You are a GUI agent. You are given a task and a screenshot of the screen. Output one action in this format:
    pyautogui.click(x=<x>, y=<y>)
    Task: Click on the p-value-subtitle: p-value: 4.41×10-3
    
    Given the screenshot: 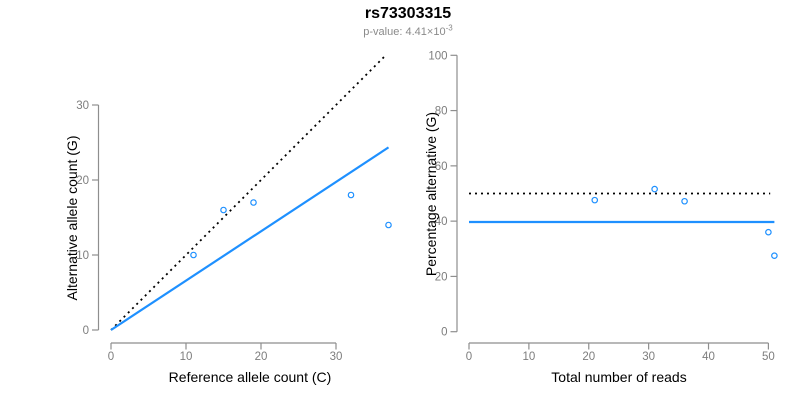 What is the action you would take?
    pyautogui.click(x=404, y=30)
    